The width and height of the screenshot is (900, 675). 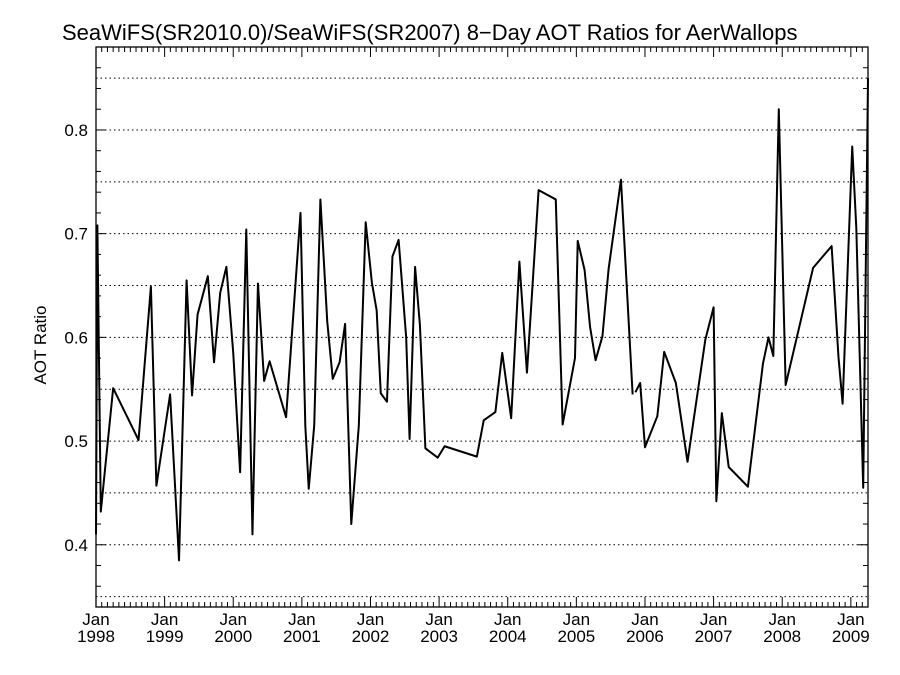 I want to click on x-tick-label-year: 2009, so click(x=851, y=636).